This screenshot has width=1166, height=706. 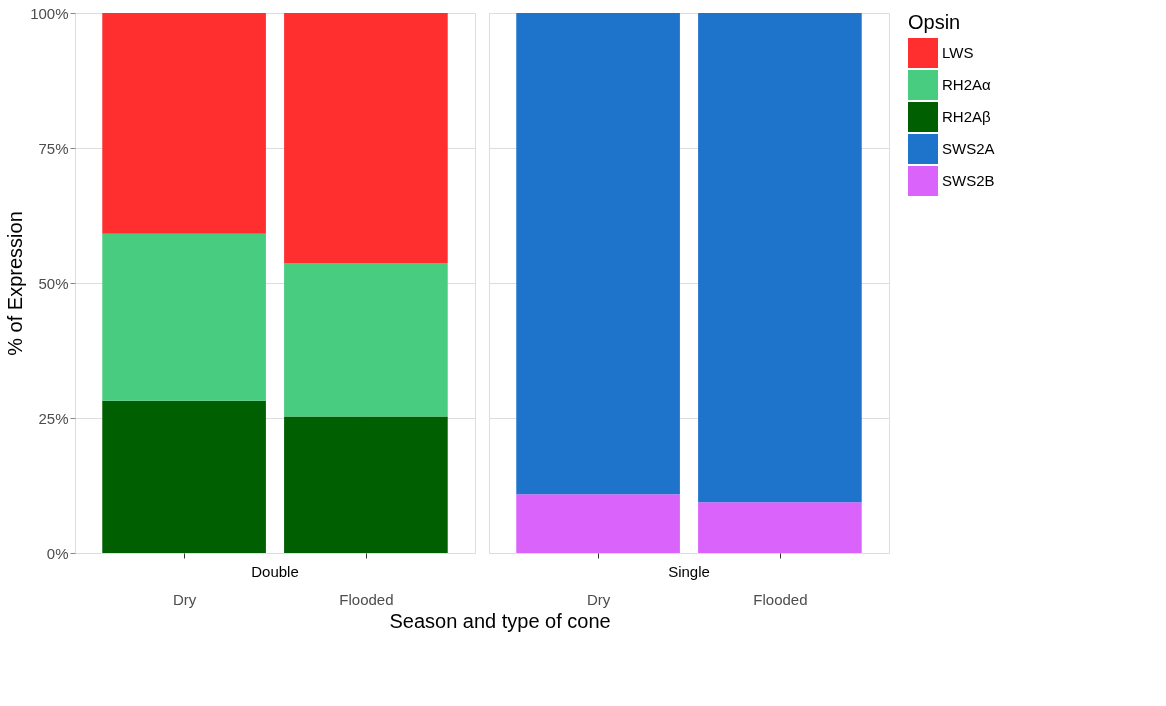 What do you see at coordinates (934, 22) in the screenshot?
I see `legend-title: Opsin` at bounding box center [934, 22].